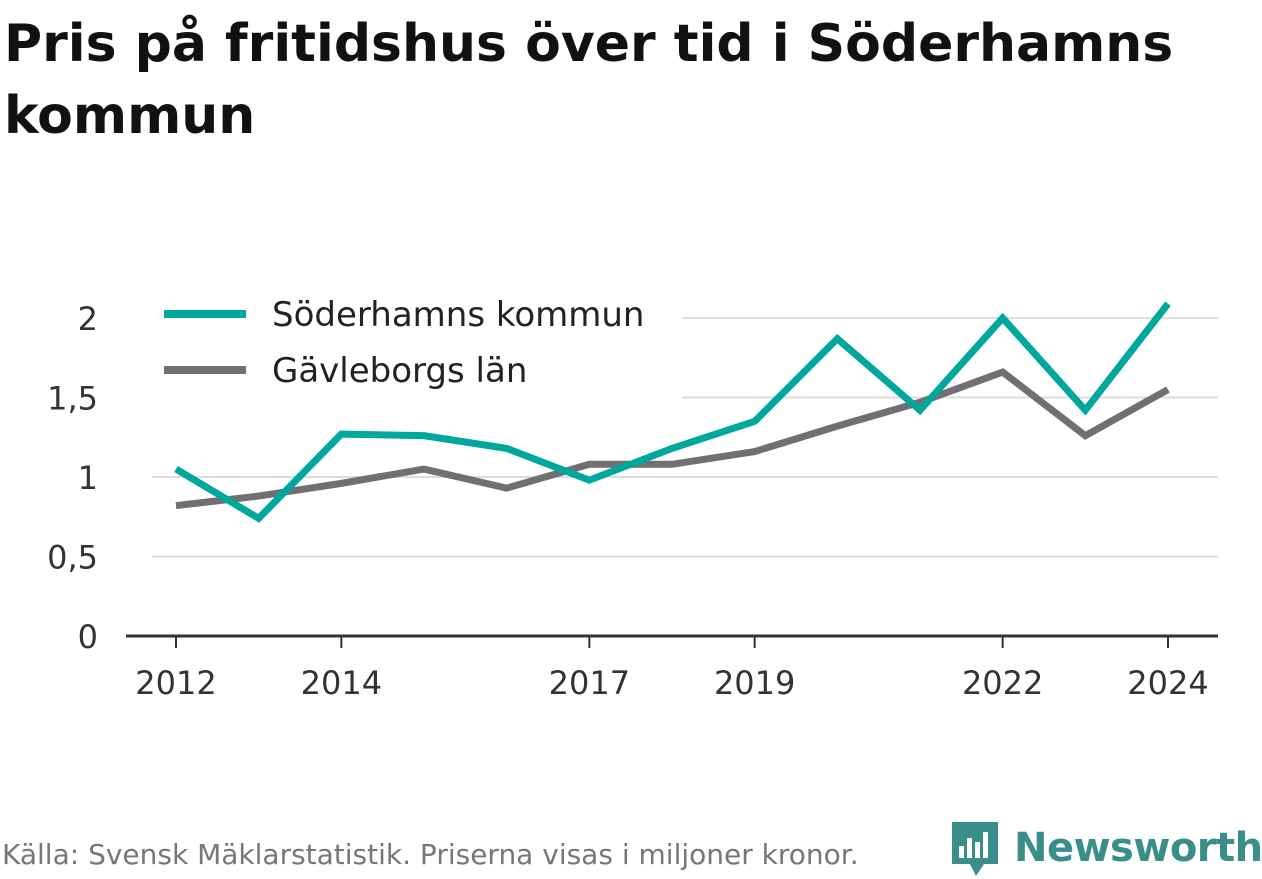 Image resolution: width=1262 pixels, height=879 pixels. What do you see at coordinates (1167, 683) in the screenshot?
I see `x-tick-label: 2024` at bounding box center [1167, 683].